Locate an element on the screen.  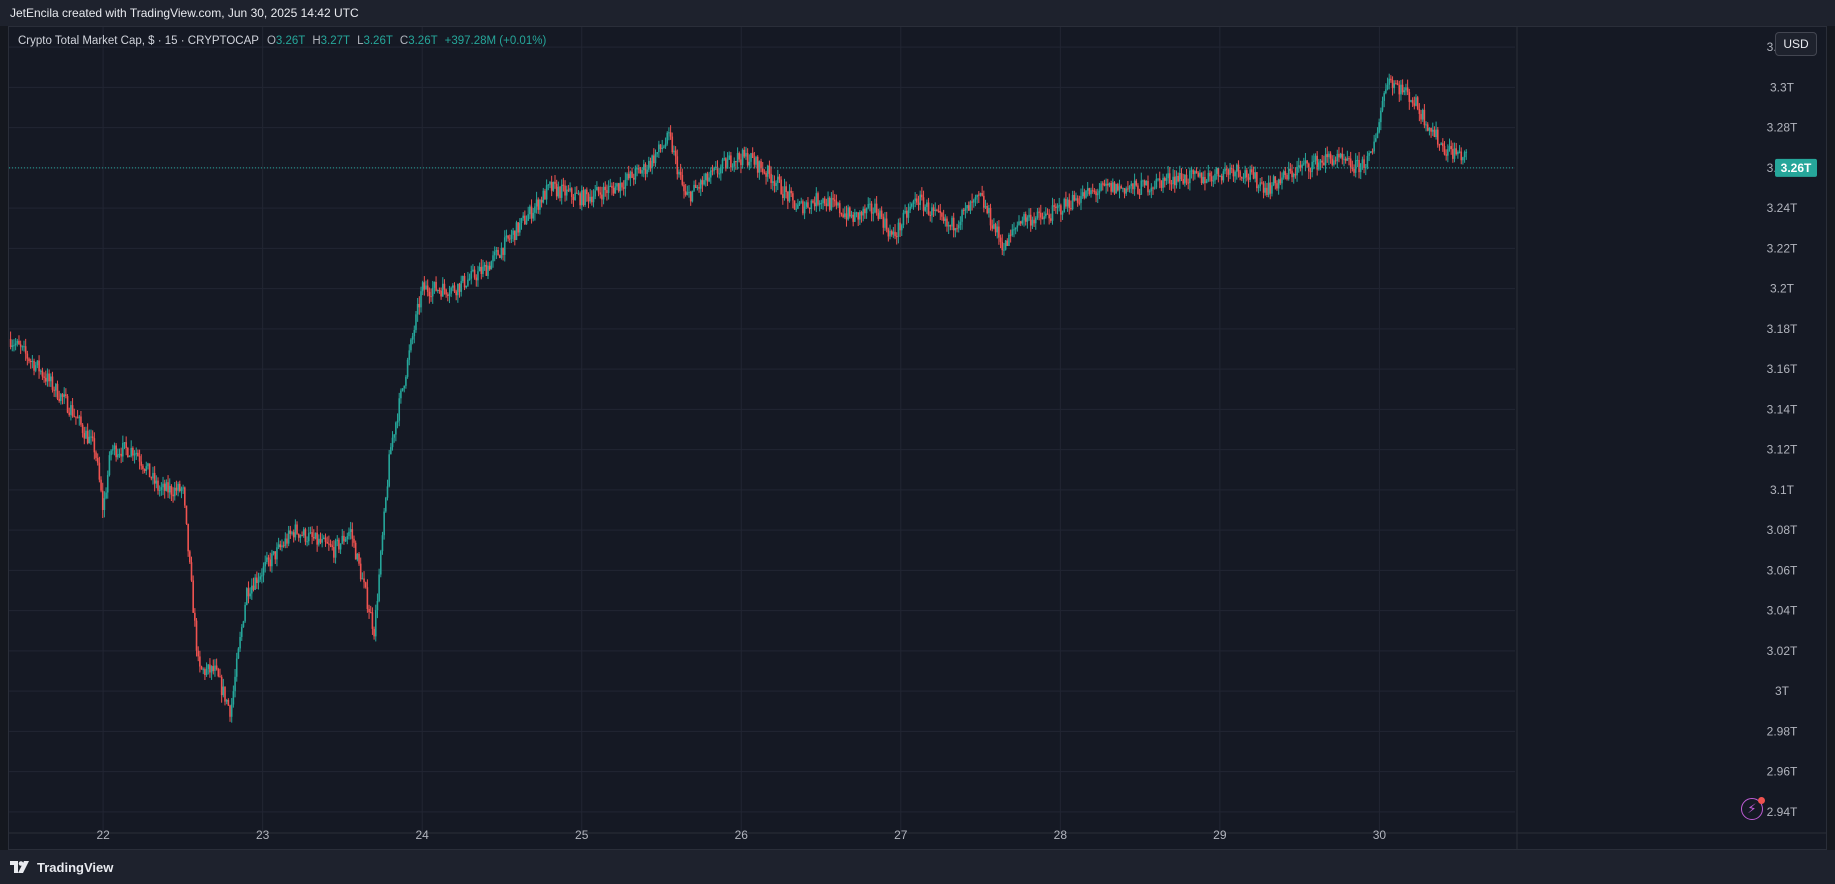
tradingview-brand: TradingView is located at coordinates (75, 867).